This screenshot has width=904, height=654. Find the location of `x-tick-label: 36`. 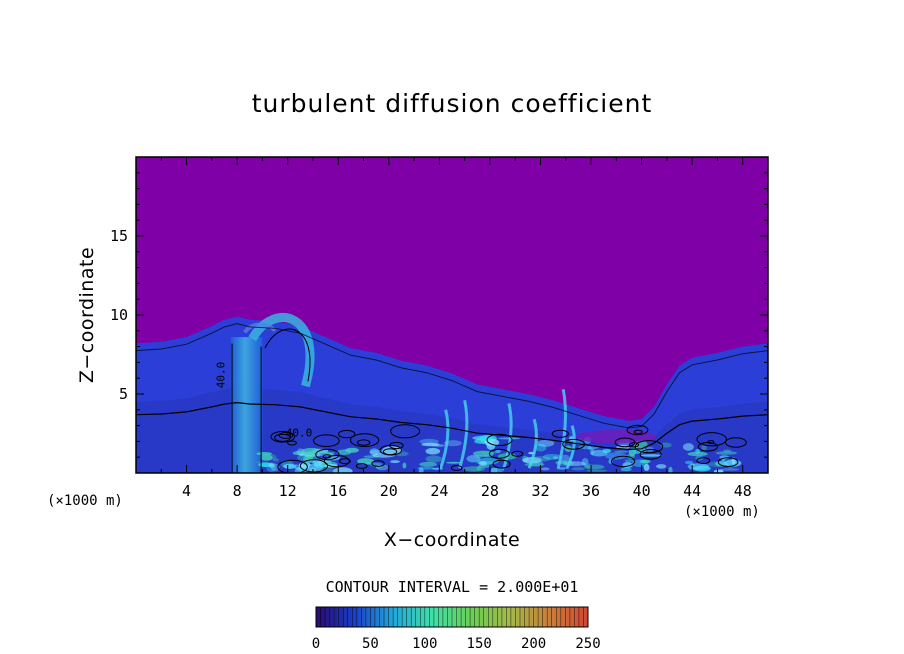

x-tick-label: 36 is located at coordinates (591, 491).